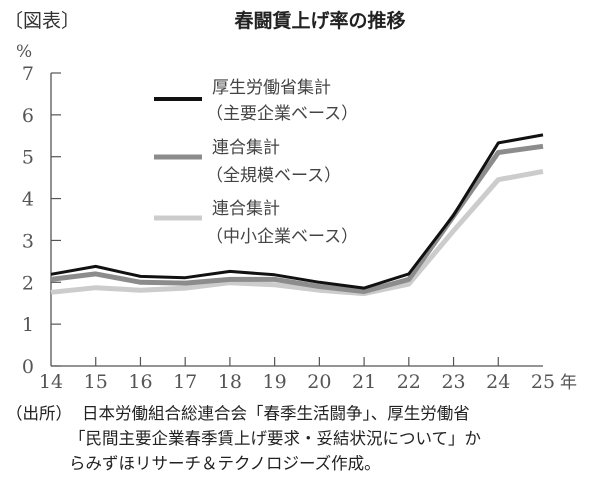  What do you see at coordinates (319, 382) in the screenshot?
I see `x-tick-label: 20` at bounding box center [319, 382].